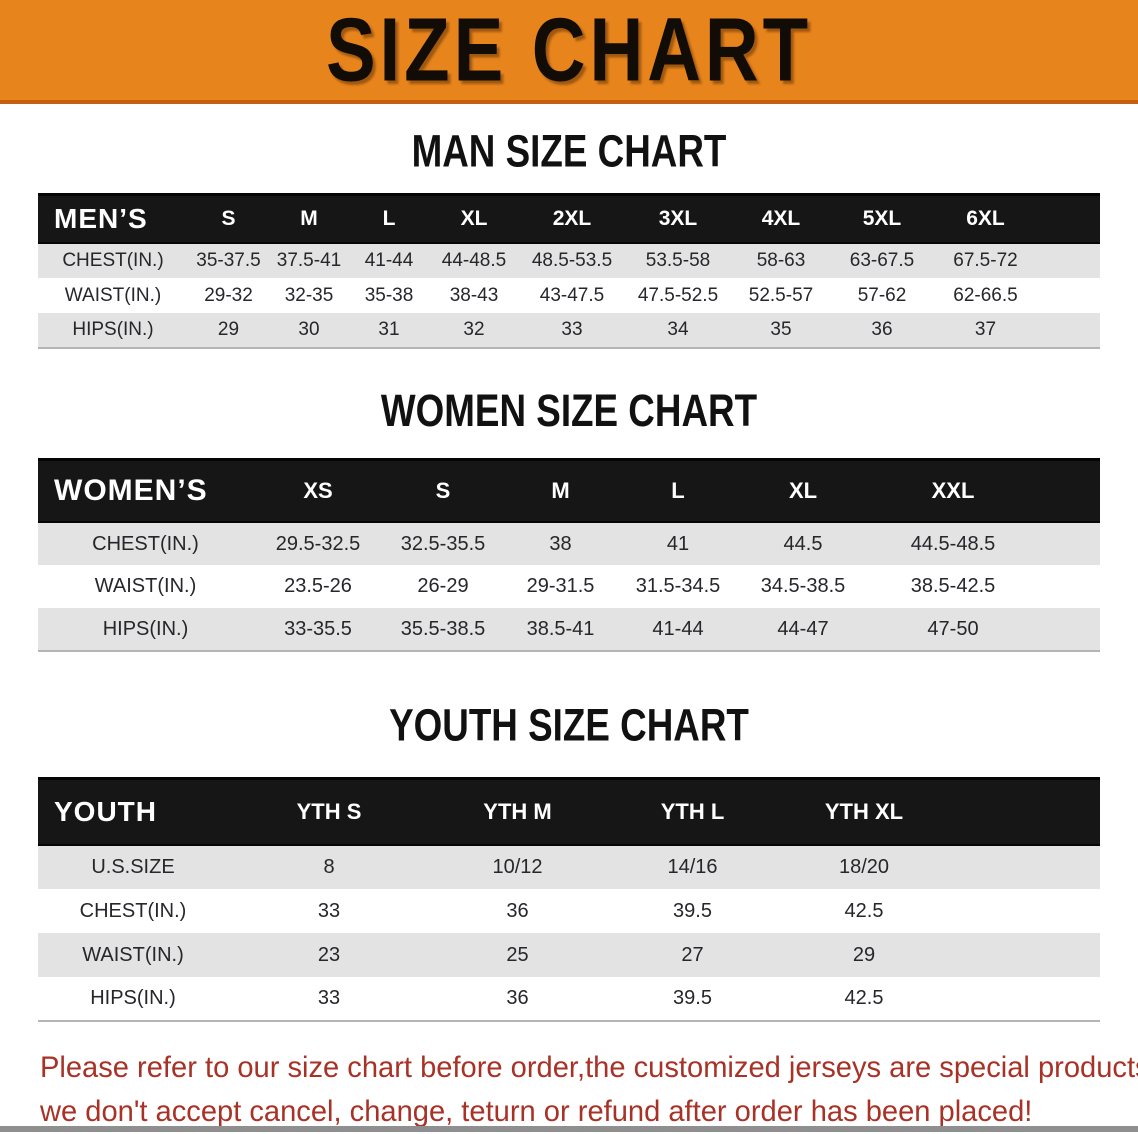 This screenshot has width=1138, height=1134. What do you see at coordinates (781, 260) in the screenshot?
I see `size-value-cell: 58-63` at bounding box center [781, 260].